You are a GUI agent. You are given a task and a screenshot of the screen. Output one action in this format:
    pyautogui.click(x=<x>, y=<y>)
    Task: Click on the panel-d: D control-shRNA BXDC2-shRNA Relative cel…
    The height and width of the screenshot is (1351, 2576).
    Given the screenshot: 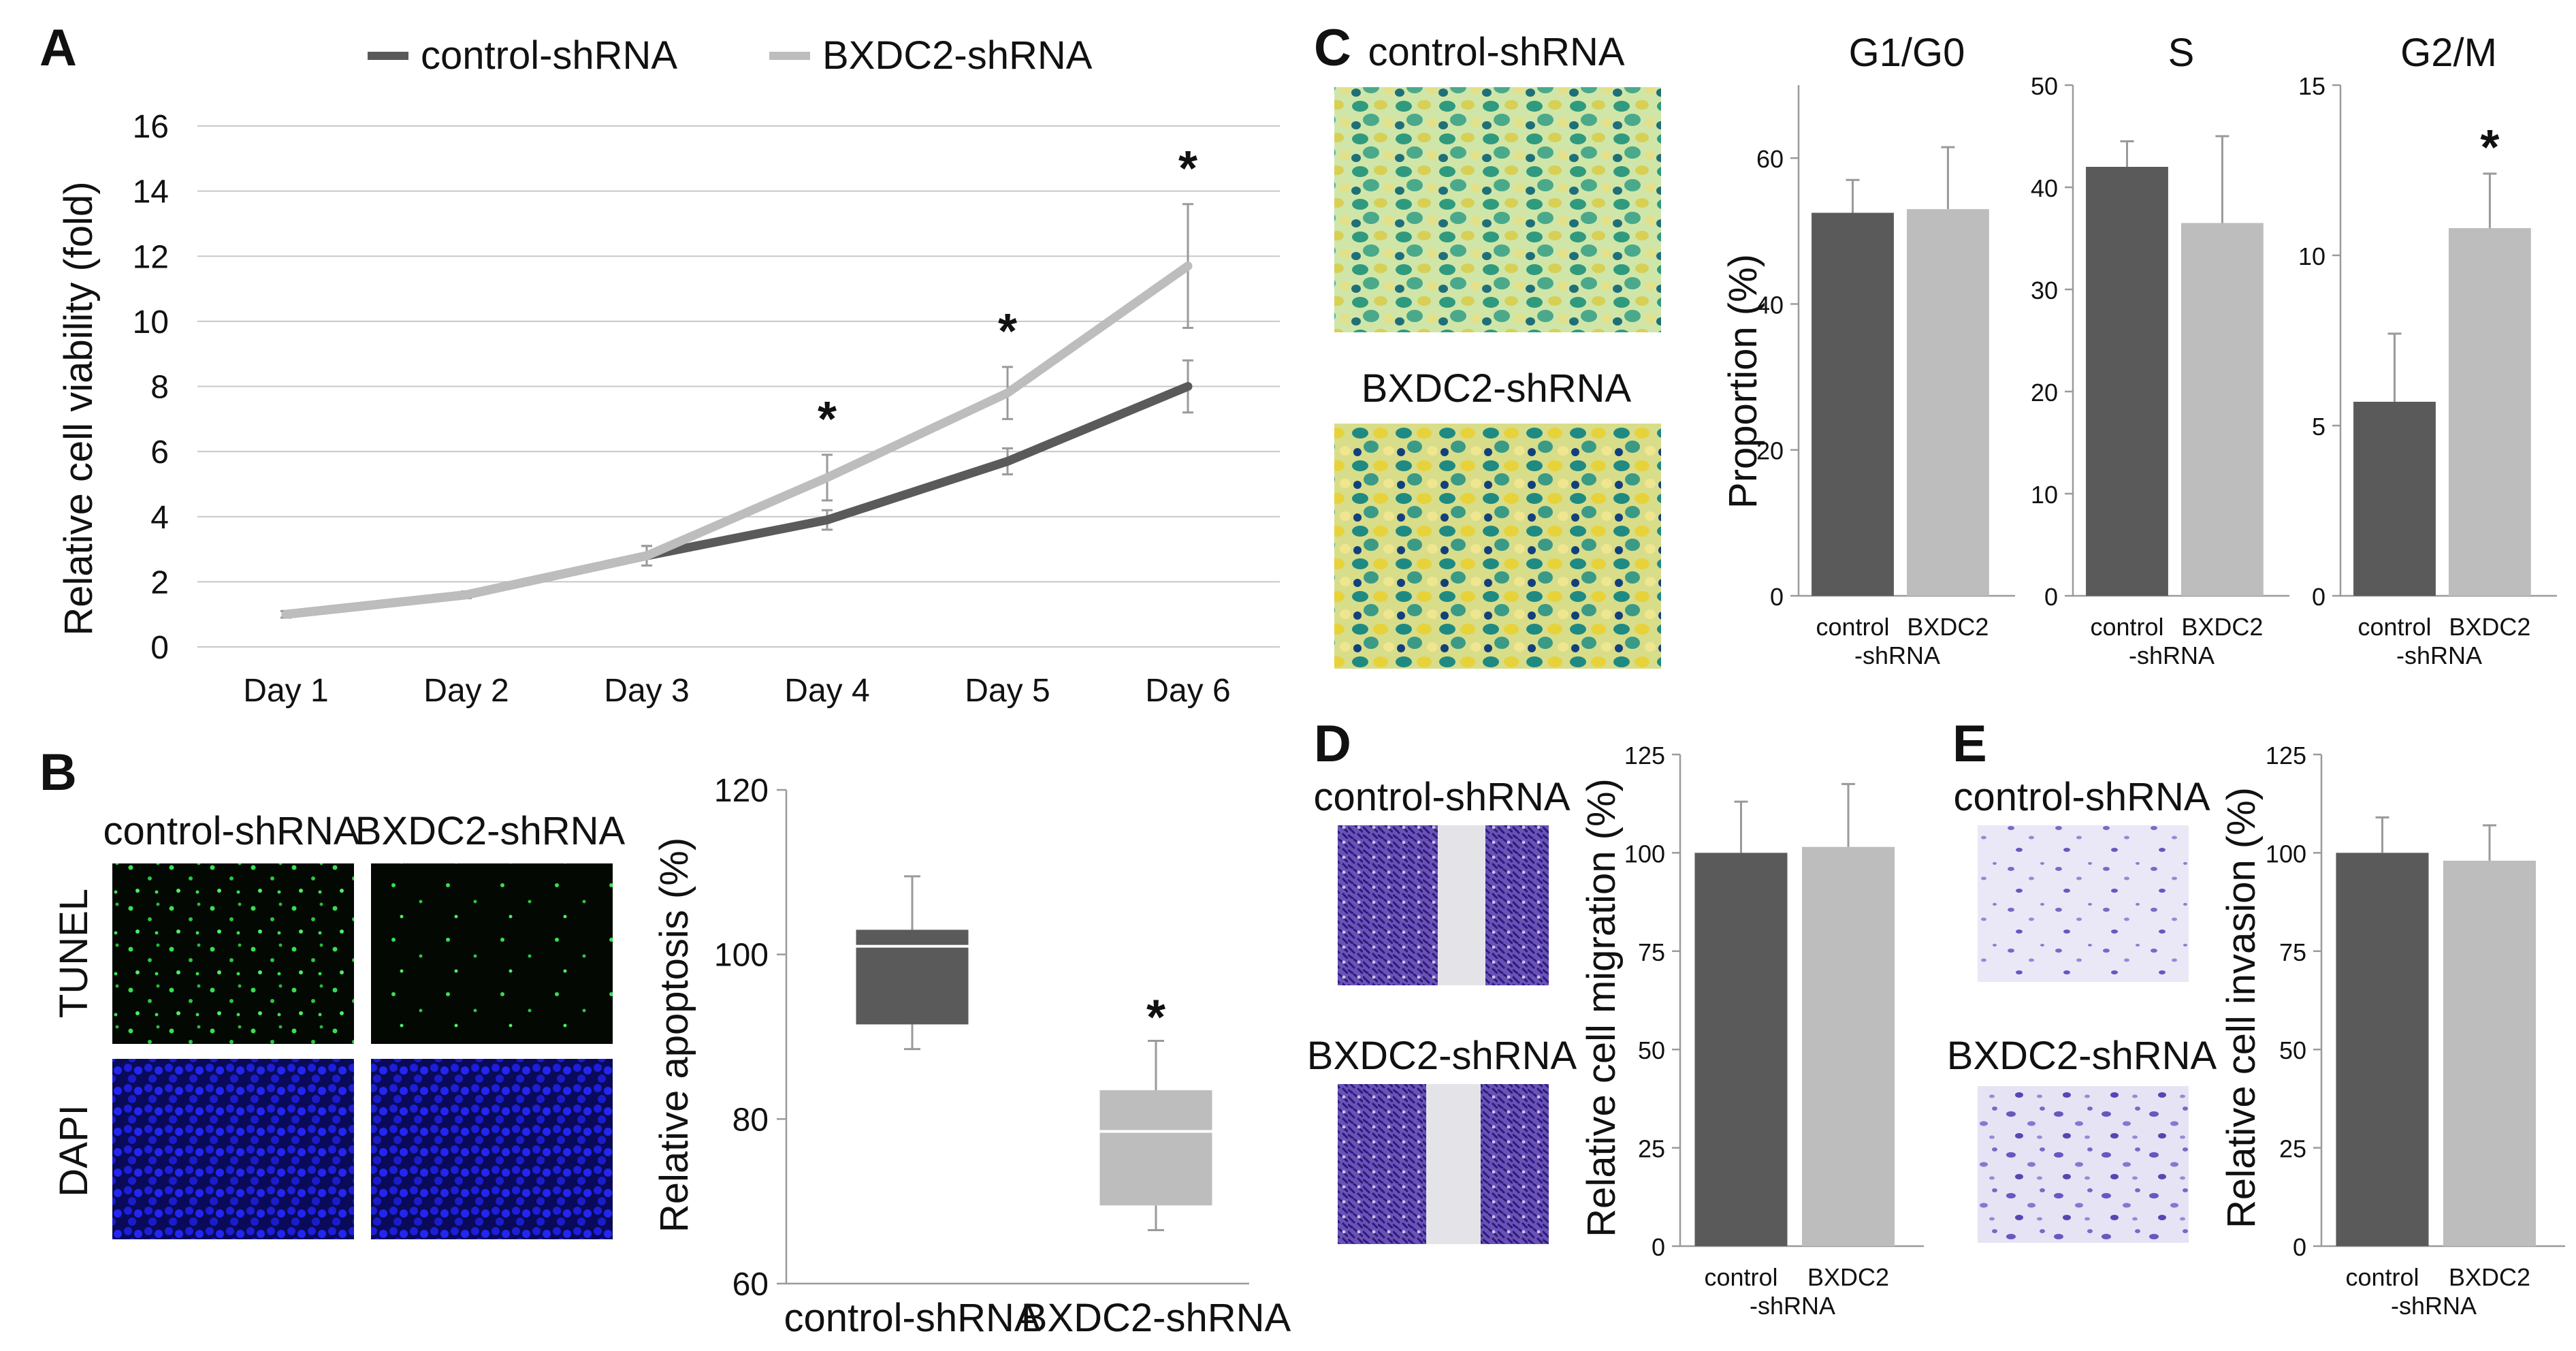 What is the action you would take?
    pyautogui.click(x=1615, y=1017)
    